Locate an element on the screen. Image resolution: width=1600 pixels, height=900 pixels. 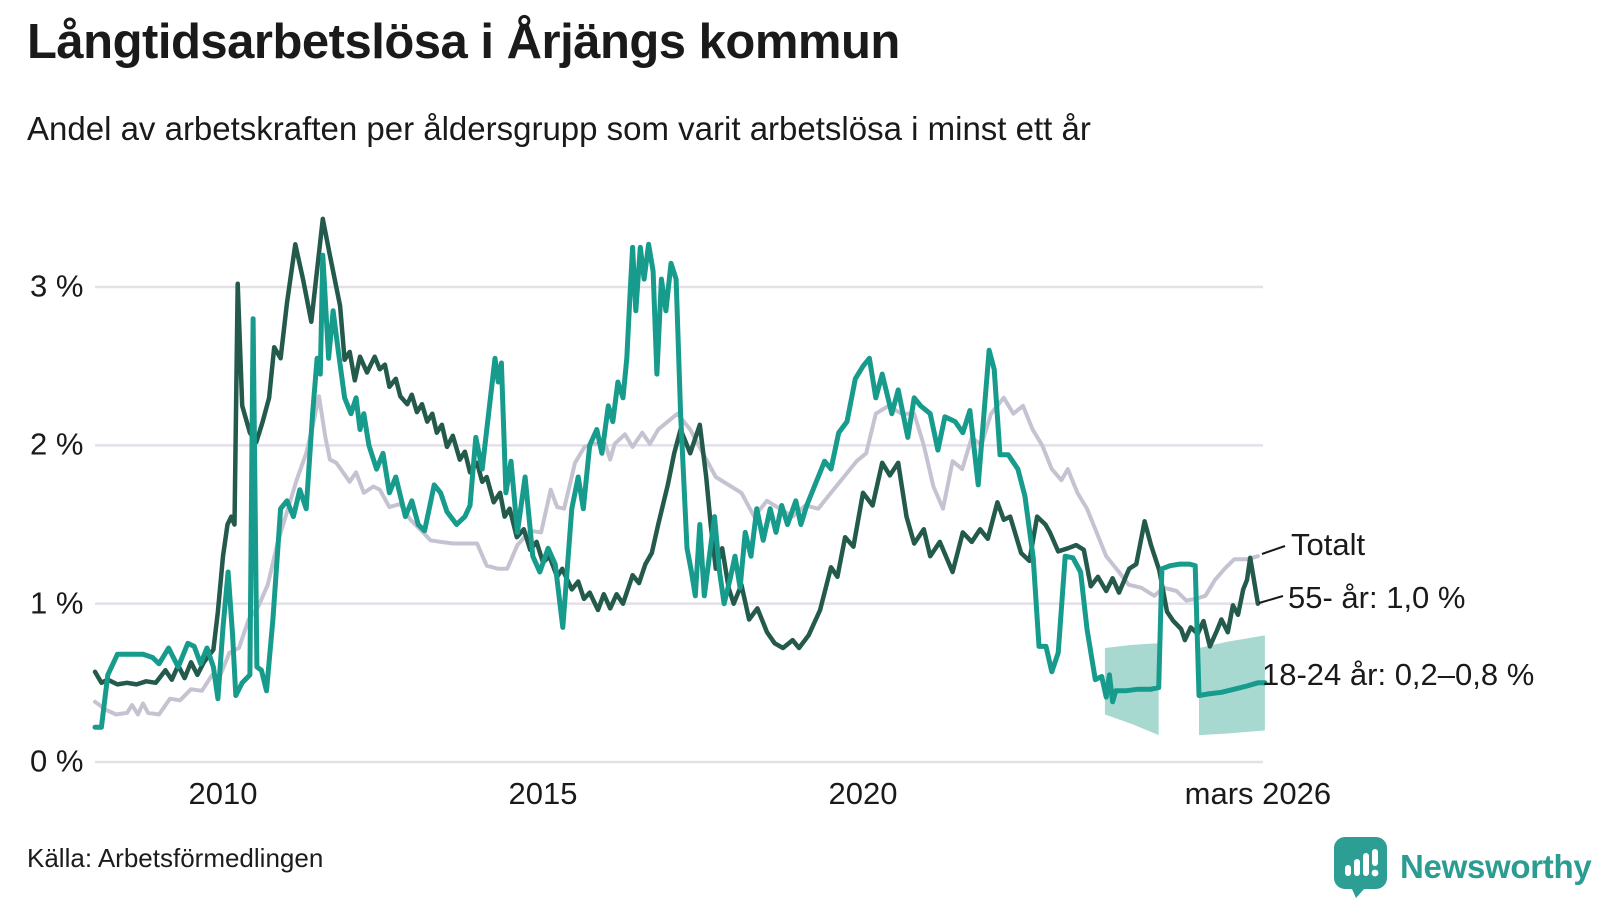
page-title: Långtidsarbetslösa i Årjängs kommun is located at coordinates (463, 42).